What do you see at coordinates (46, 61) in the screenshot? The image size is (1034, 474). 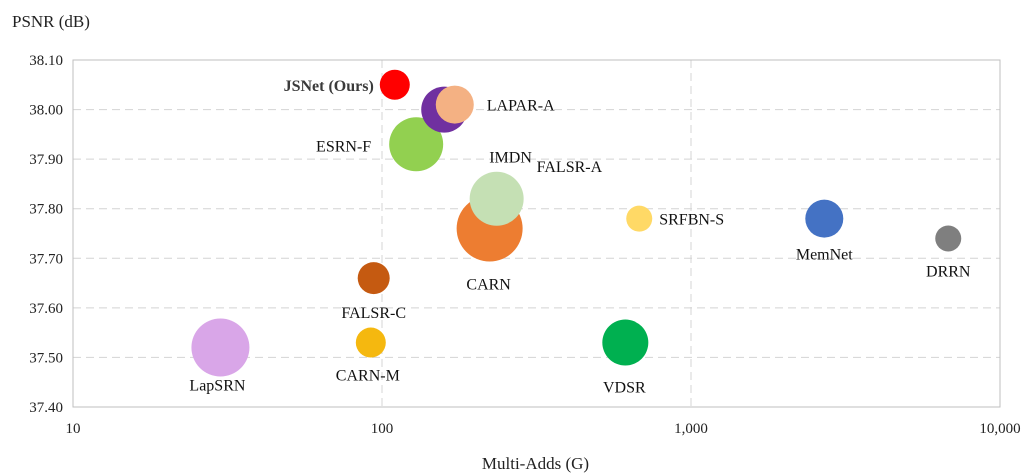 I see `y-tick-label: 38.10` at bounding box center [46, 61].